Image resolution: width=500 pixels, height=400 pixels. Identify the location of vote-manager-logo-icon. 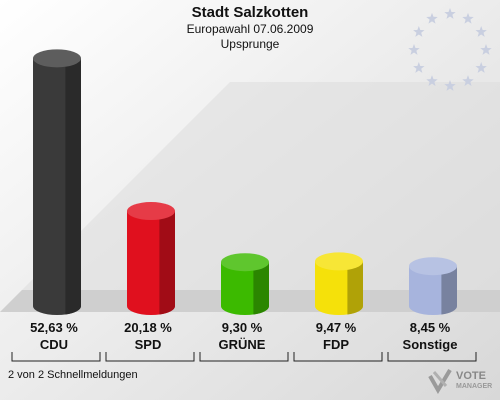
(440, 381).